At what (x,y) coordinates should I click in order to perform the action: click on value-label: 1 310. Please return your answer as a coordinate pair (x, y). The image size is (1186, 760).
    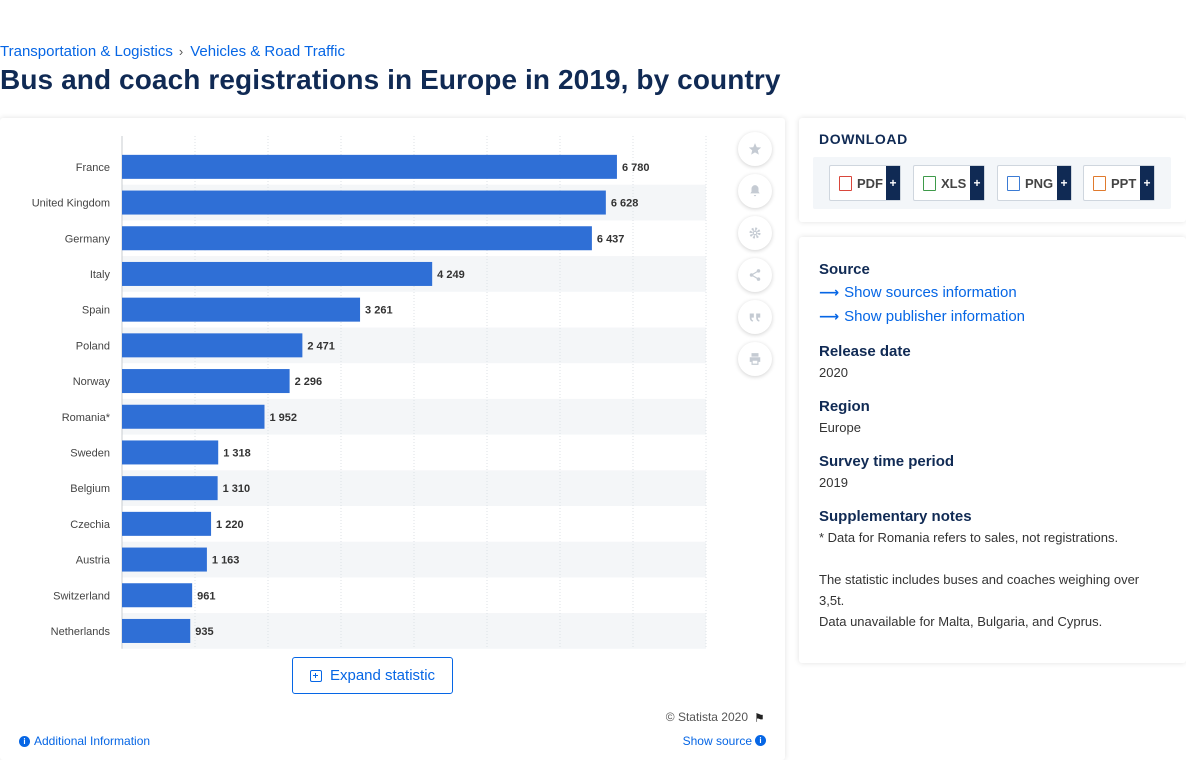
    Looking at the image, I should click on (237, 489).